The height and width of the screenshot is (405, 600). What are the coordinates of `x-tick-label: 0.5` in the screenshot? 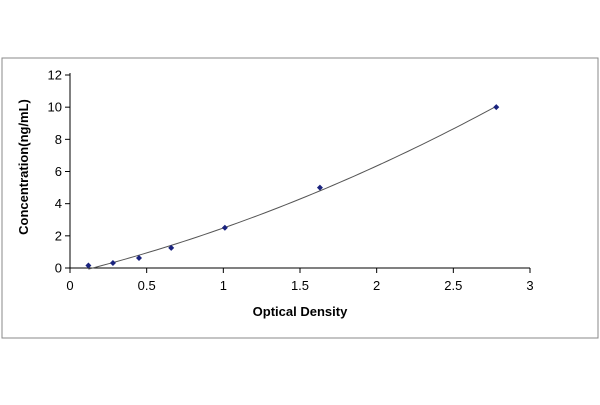 It's located at (147, 285).